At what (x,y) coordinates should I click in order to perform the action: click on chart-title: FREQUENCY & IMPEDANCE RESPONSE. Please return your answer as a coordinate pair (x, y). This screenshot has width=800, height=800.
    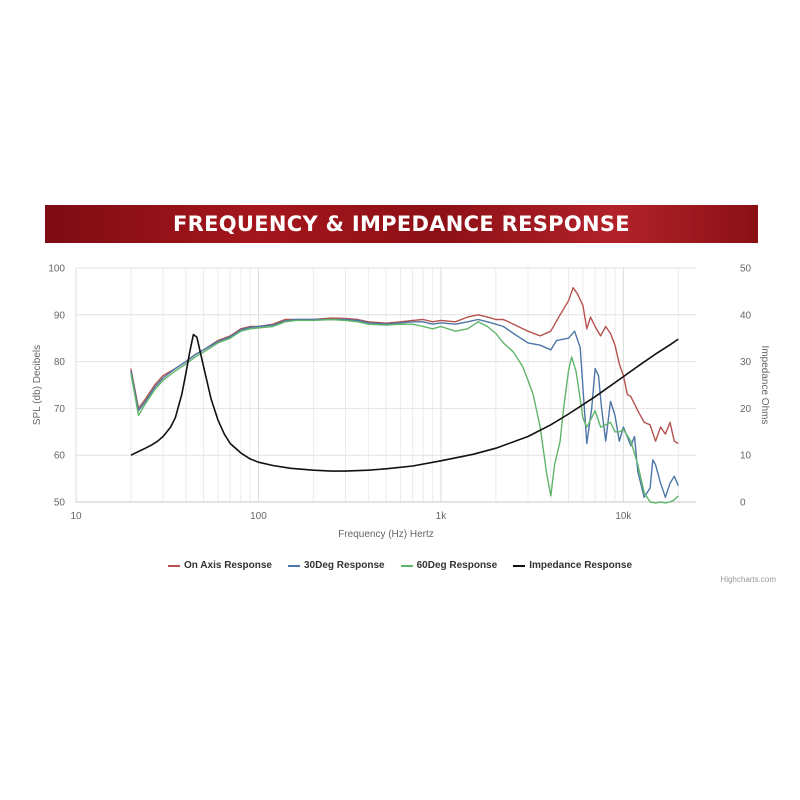
    Looking at the image, I should click on (401, 224).